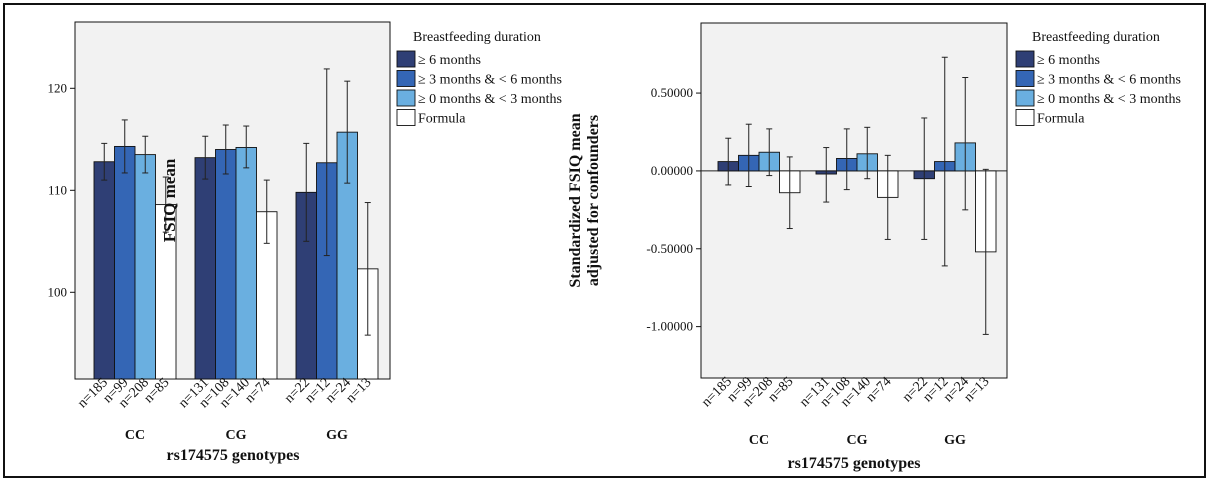  What do you see at coordinates (57, 189) in the screenshot?
I see `y-tick-label: 110` at bounding box center [57, 189].